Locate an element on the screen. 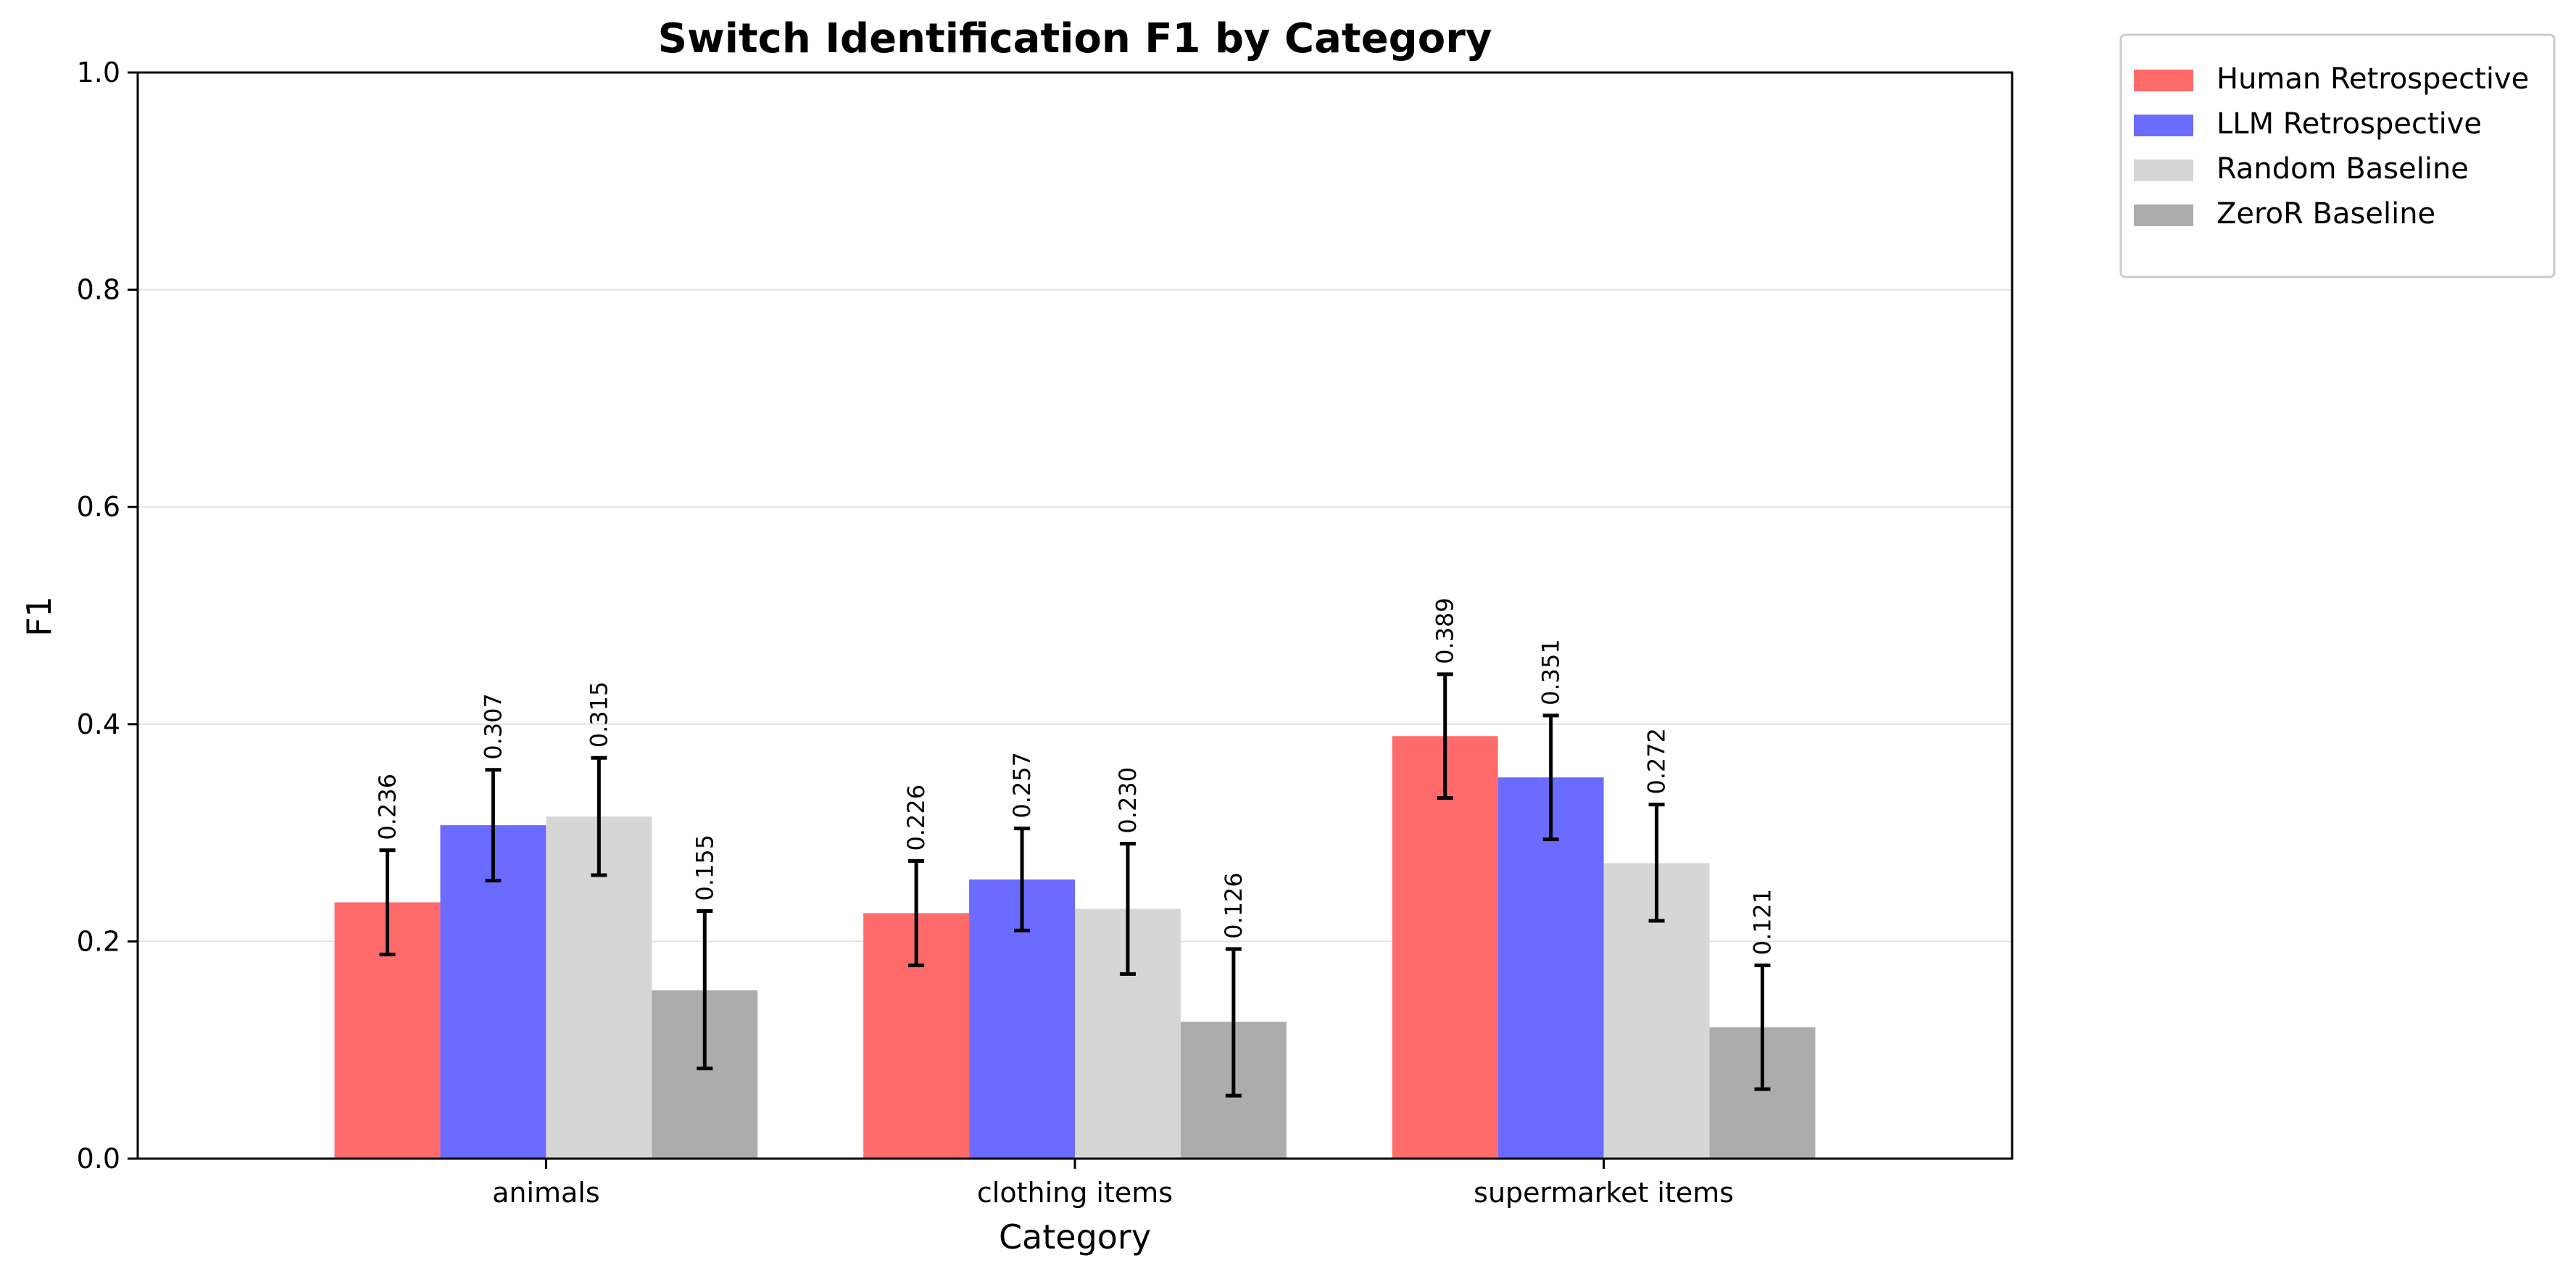 This screenshot has height=1279, width=2576. value-label: 0.257 is located at coordinates (1022, 786).